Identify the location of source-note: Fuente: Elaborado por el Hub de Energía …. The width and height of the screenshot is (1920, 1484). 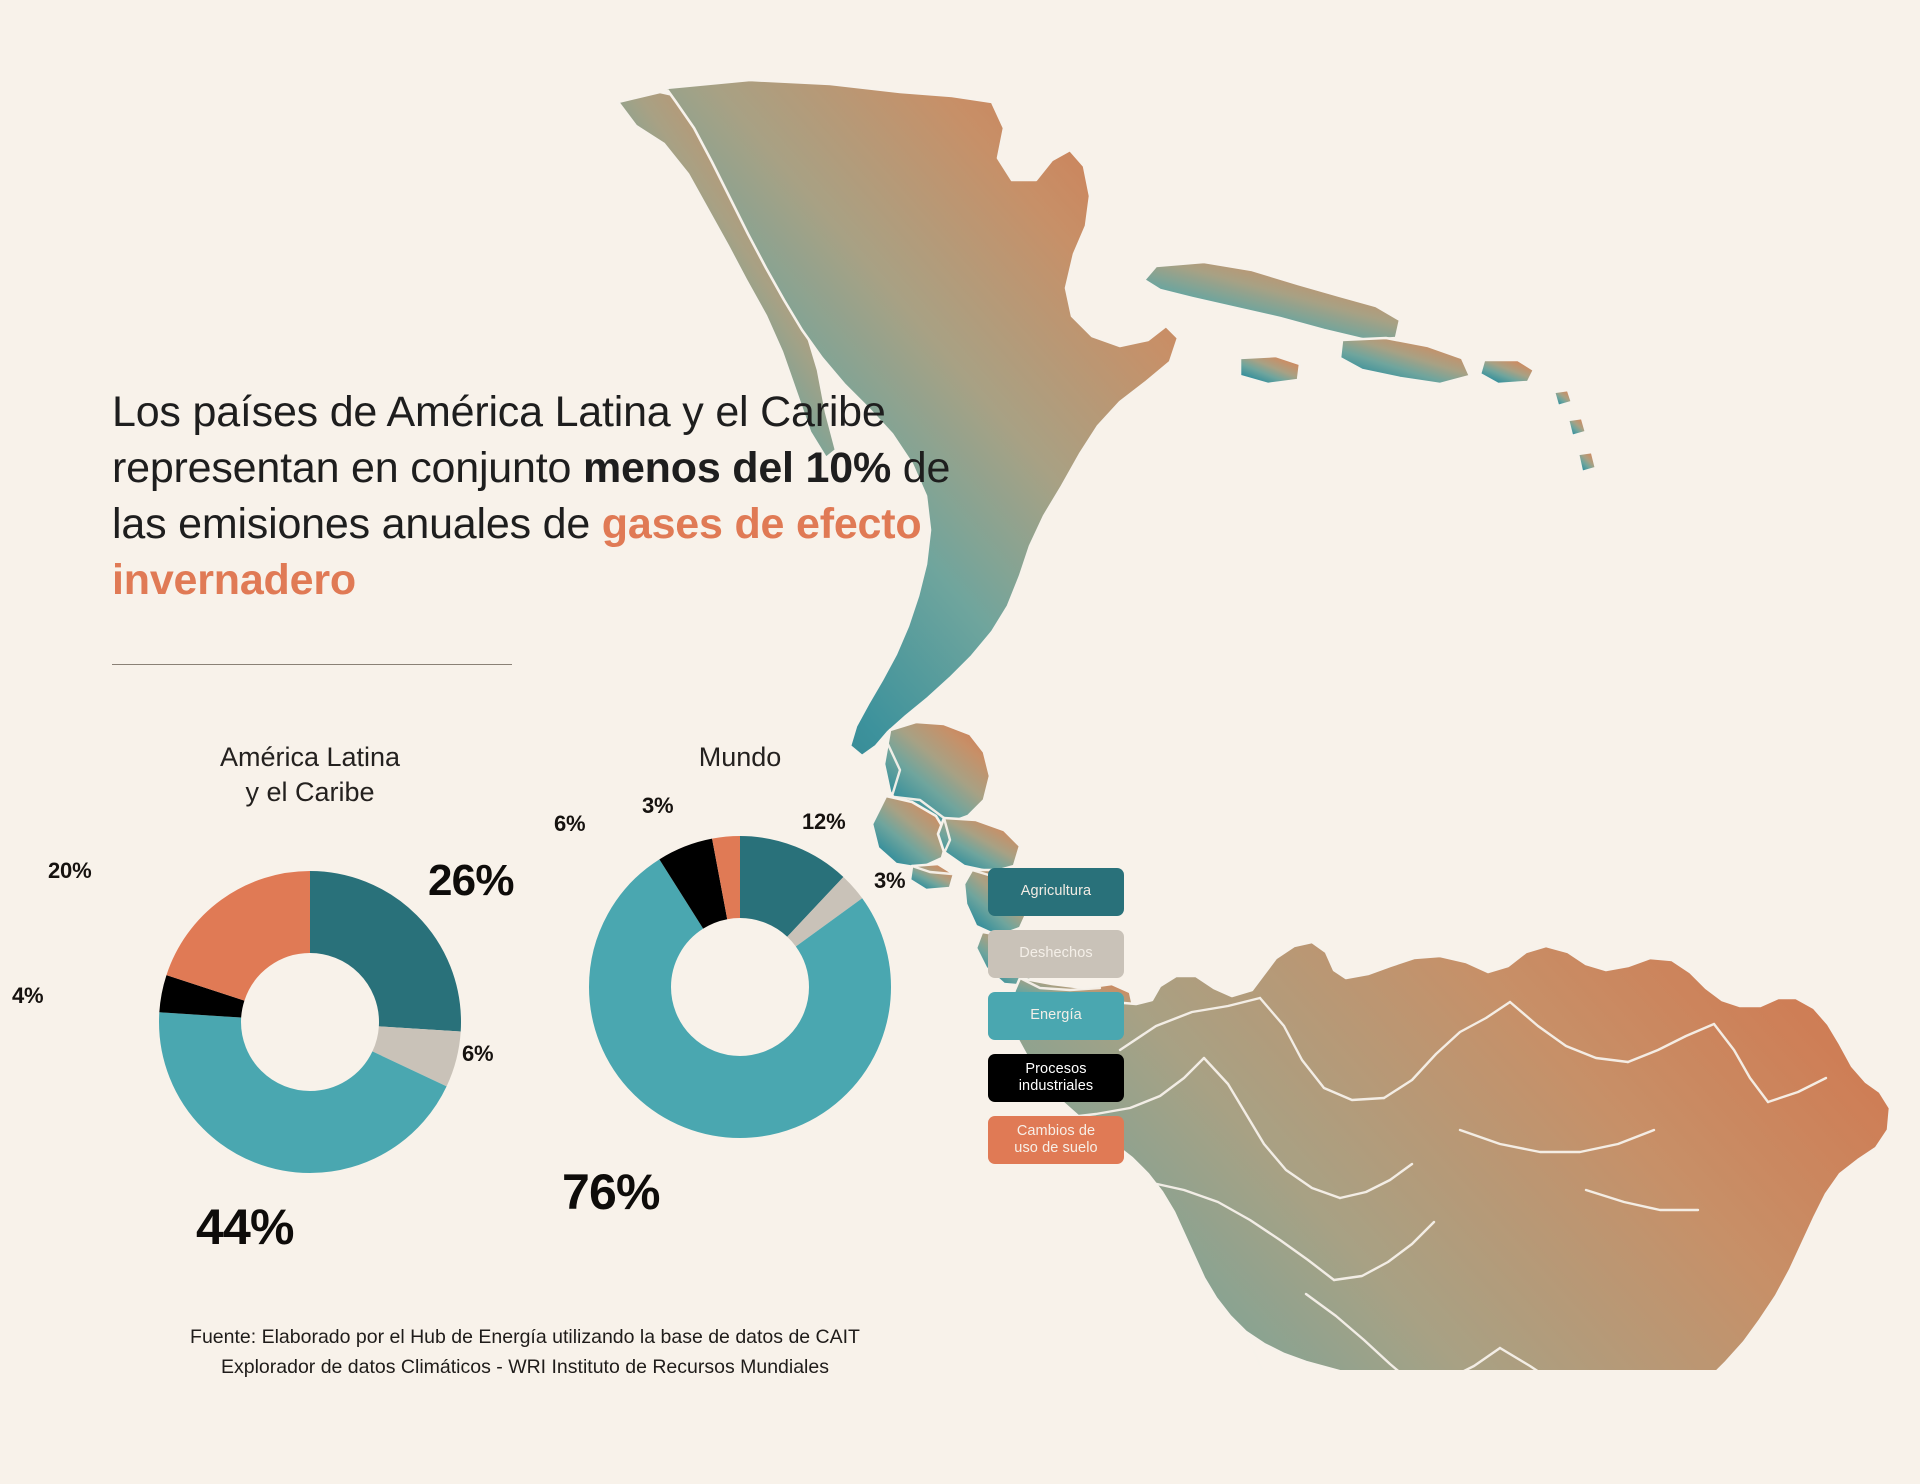
(525, 1352).